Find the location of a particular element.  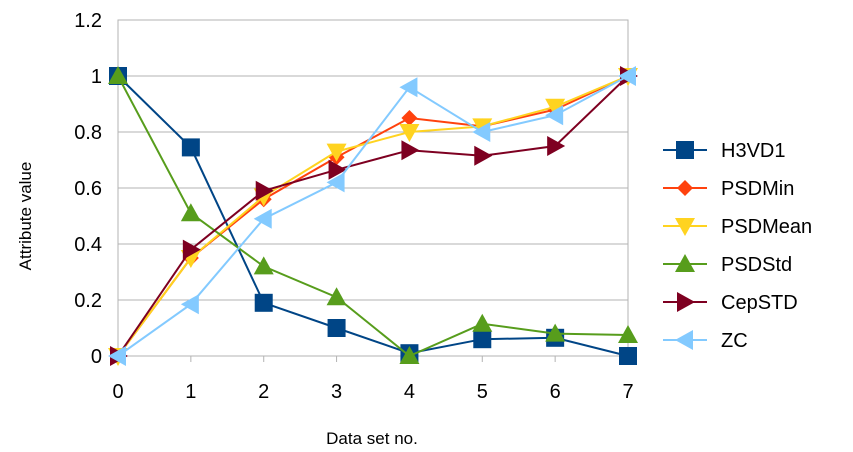

legend-label: PSDMean is located at coordinates (766, 227).